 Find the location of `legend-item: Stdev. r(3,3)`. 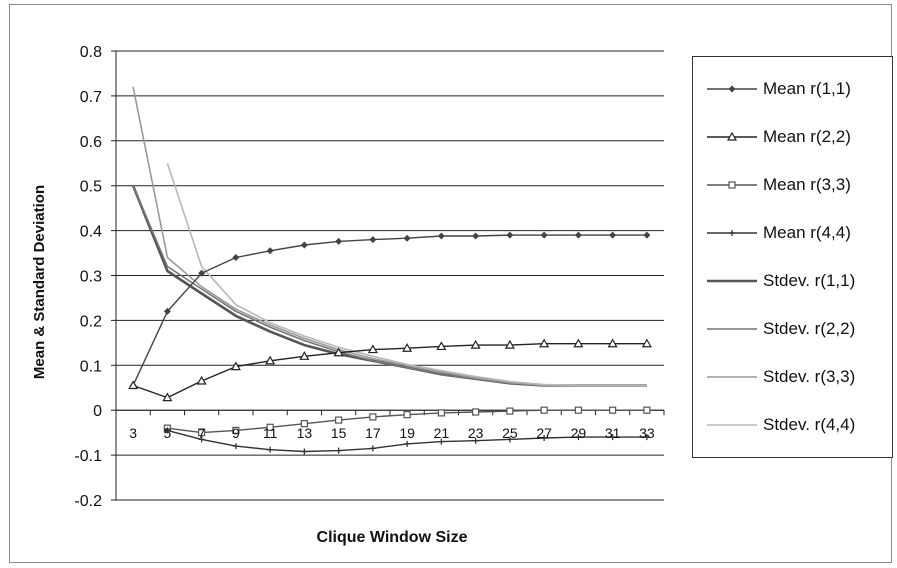

legend-item: Stdev. r(3,3) is located at coordinates (792, 377).